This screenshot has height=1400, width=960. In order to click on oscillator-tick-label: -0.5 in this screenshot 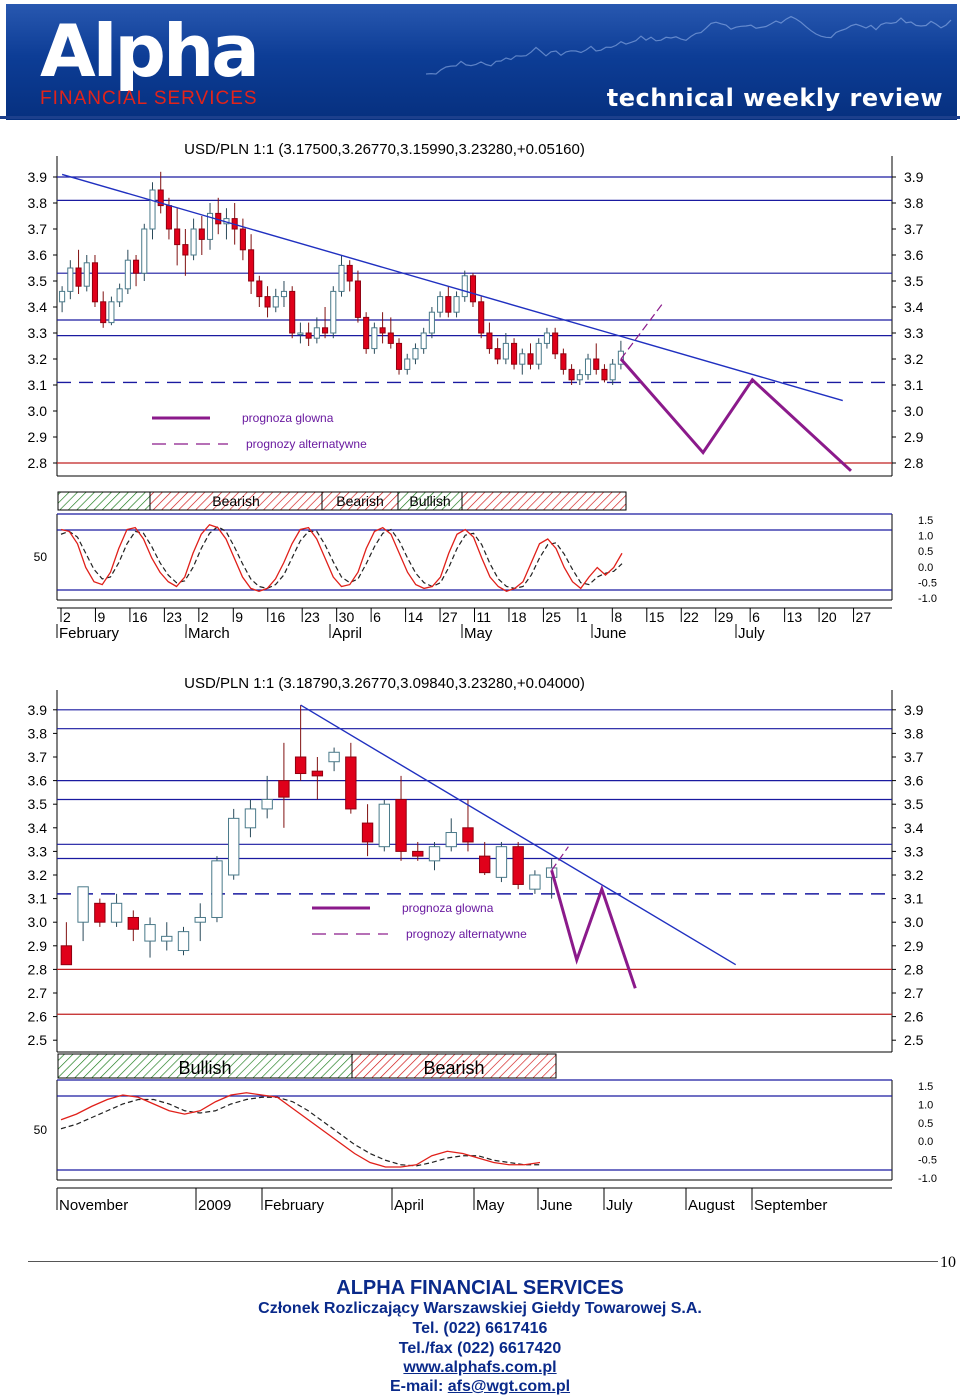, I will do `click(927, 1161)`.